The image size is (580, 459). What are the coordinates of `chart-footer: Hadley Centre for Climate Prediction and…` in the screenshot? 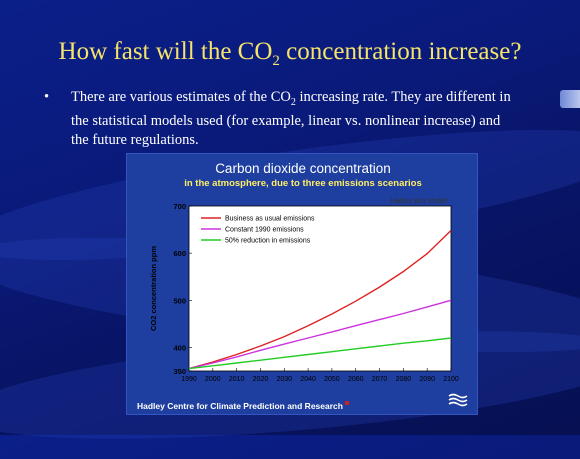 It's located at (240, 406).